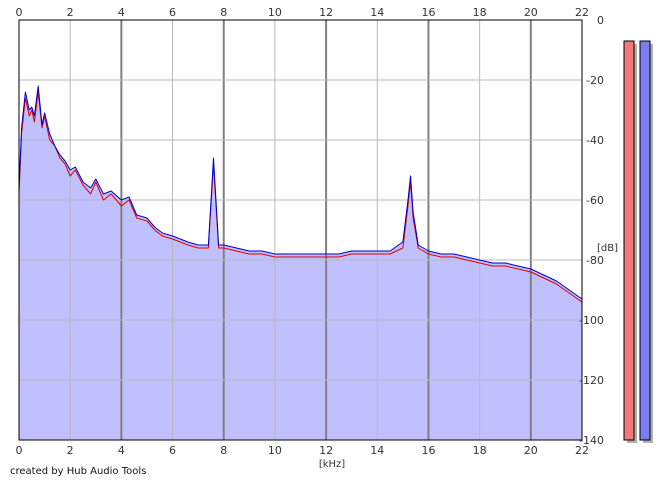  I want to click on x-tick-label-bottom: 2, so click(70, 450).